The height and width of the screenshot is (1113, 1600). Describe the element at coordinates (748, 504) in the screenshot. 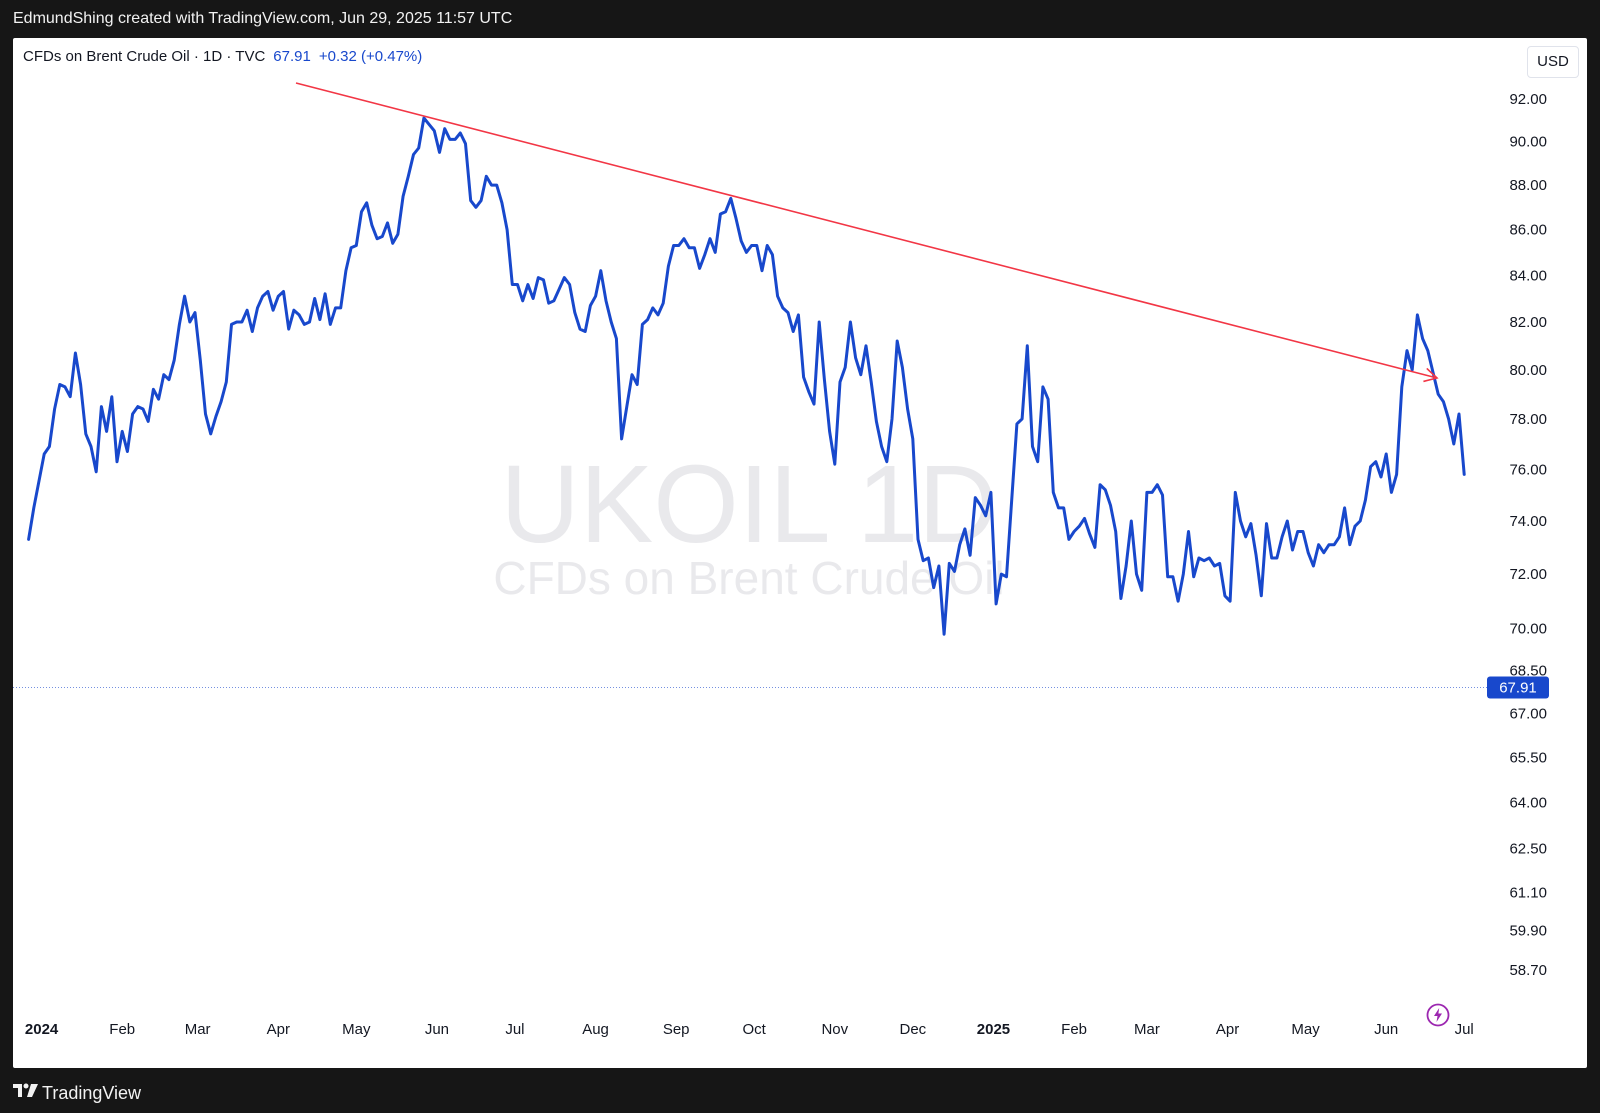

I see `watermark-symbol: UKOIL 1D` at that location.